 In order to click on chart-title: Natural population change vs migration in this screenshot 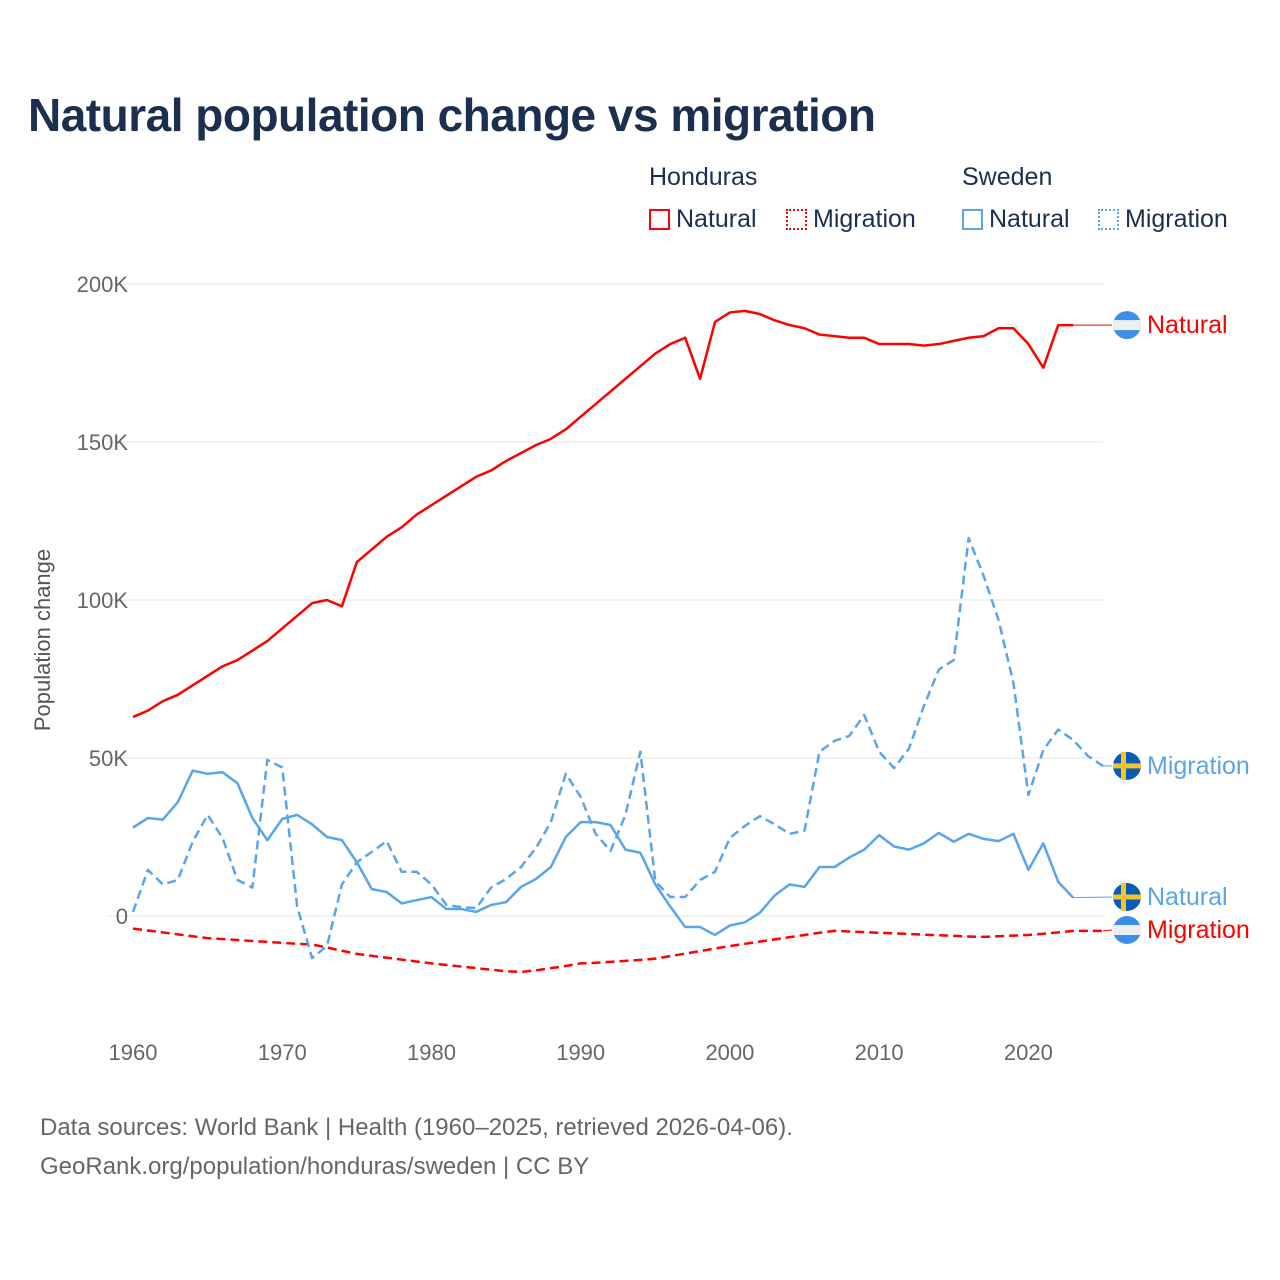, I will do `click(452, 115)`.